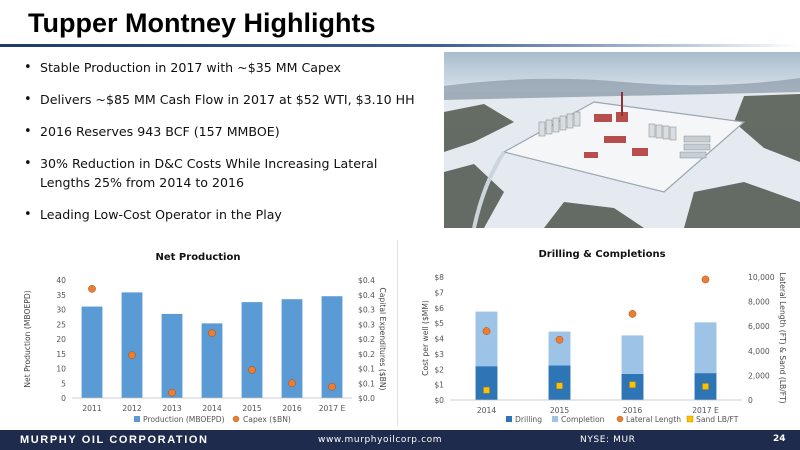 The height and width of the screenshot is (450, 800). Describe the element at coordinates (63, 398) in the screenshot. I see `y-tick-label: 0` at that location.